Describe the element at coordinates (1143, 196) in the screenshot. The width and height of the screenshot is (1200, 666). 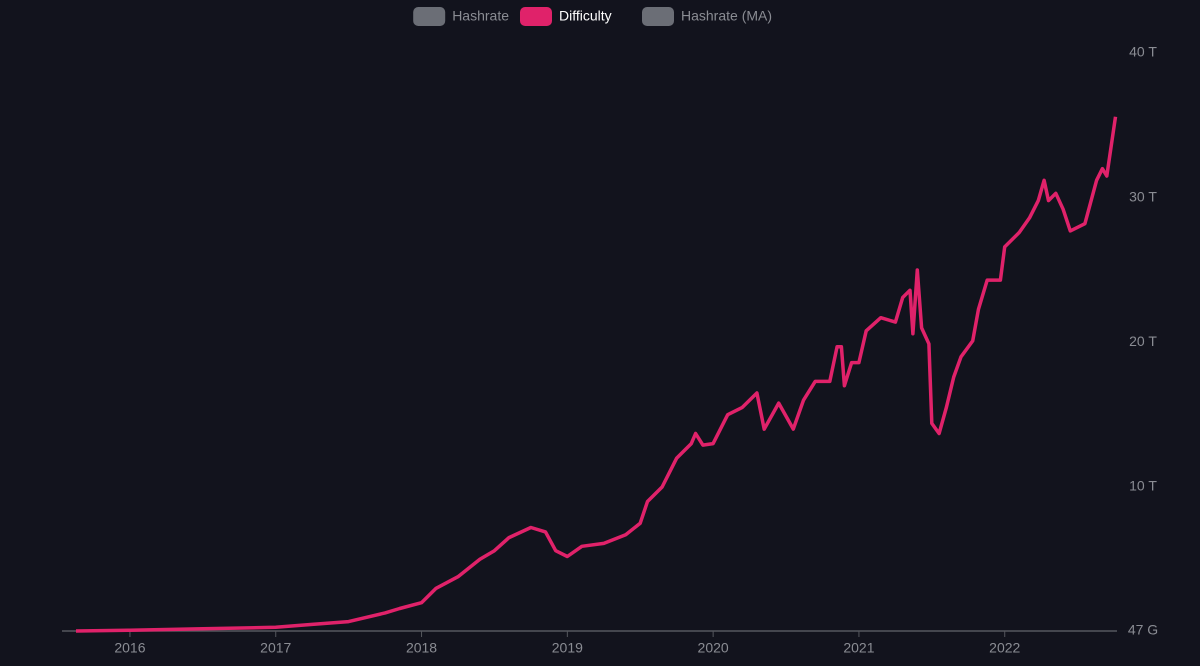
I see `y-tick-label: 30 T` at that location.